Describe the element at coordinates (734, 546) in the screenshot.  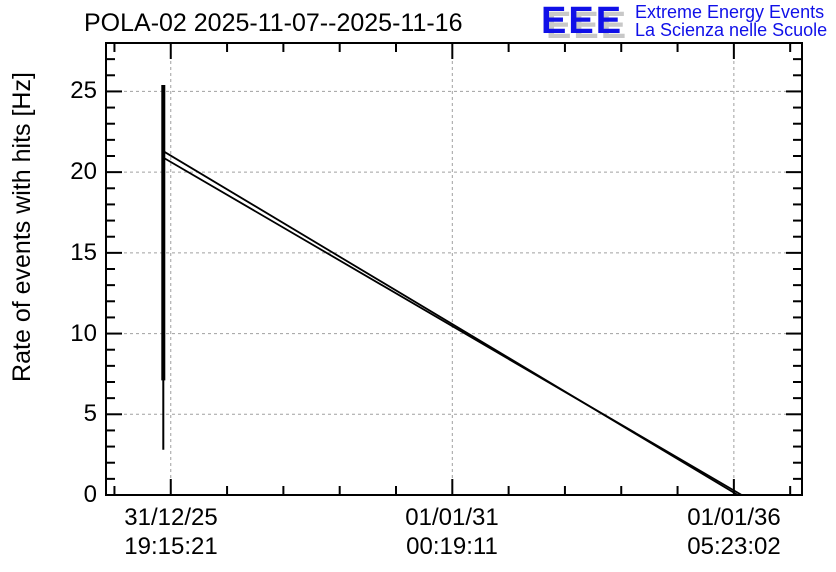
I see `x-tick-time-3: 05:23:02` at that location.